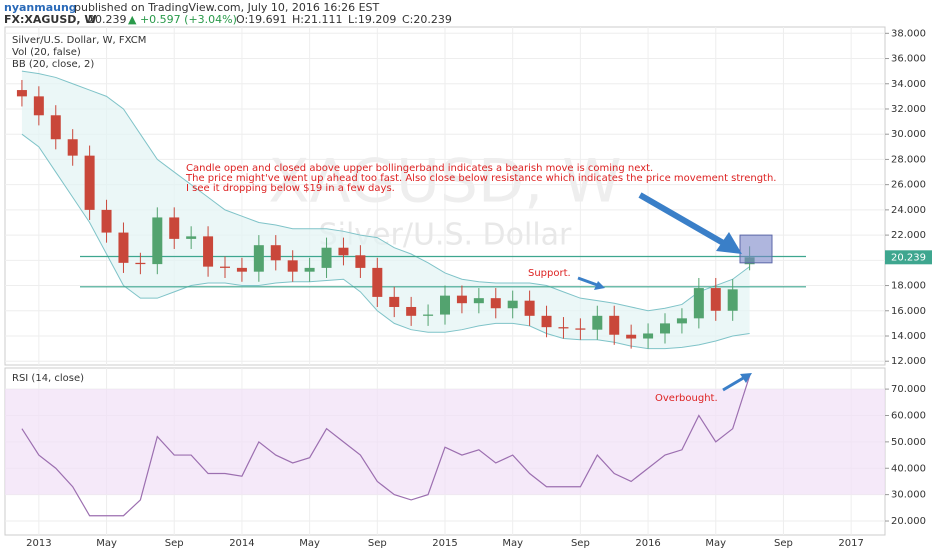 The height and width of the screenshot is (550, 932). Describe the element at coordinates (427, 19) in the screenshot. I see `close: C:20.239` at that location.